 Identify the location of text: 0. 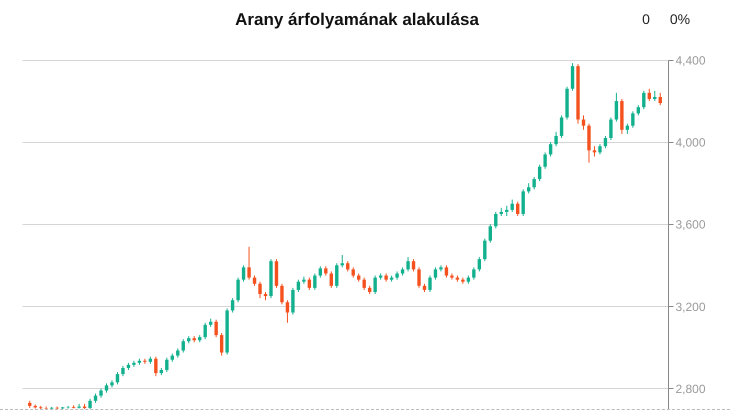
(646, 19).